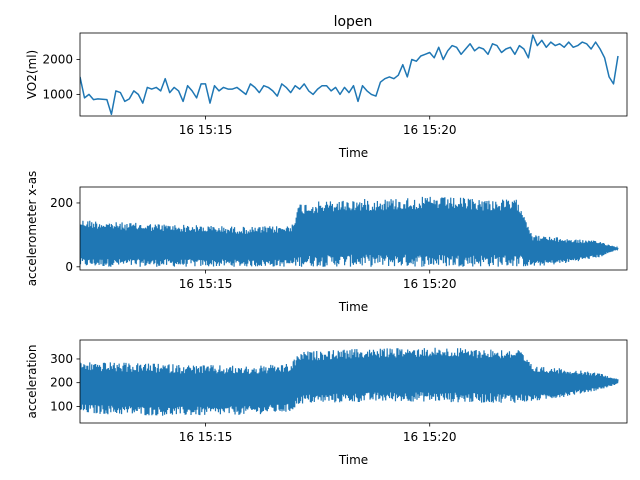 The height and width of the screenshot is (480, 640). What do you see at coordinates (61, 406) in the screenshot?
I see `y-tick-label: 100` at bounding box center [61, 406].